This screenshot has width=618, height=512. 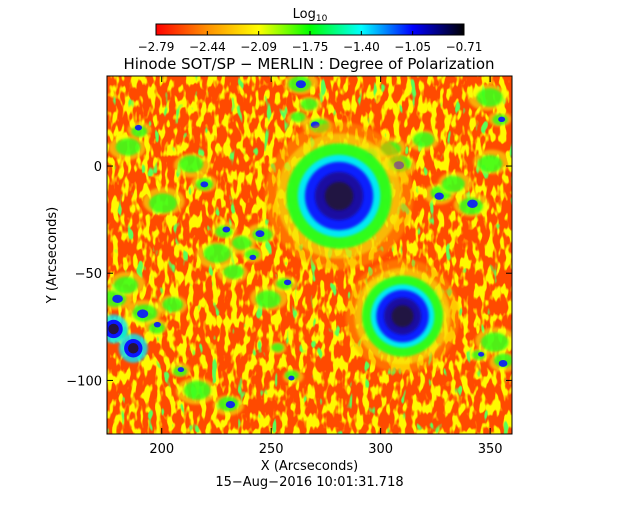 I want to click on colorbar-tick-label: −2.09, so click(x=258, y=47).